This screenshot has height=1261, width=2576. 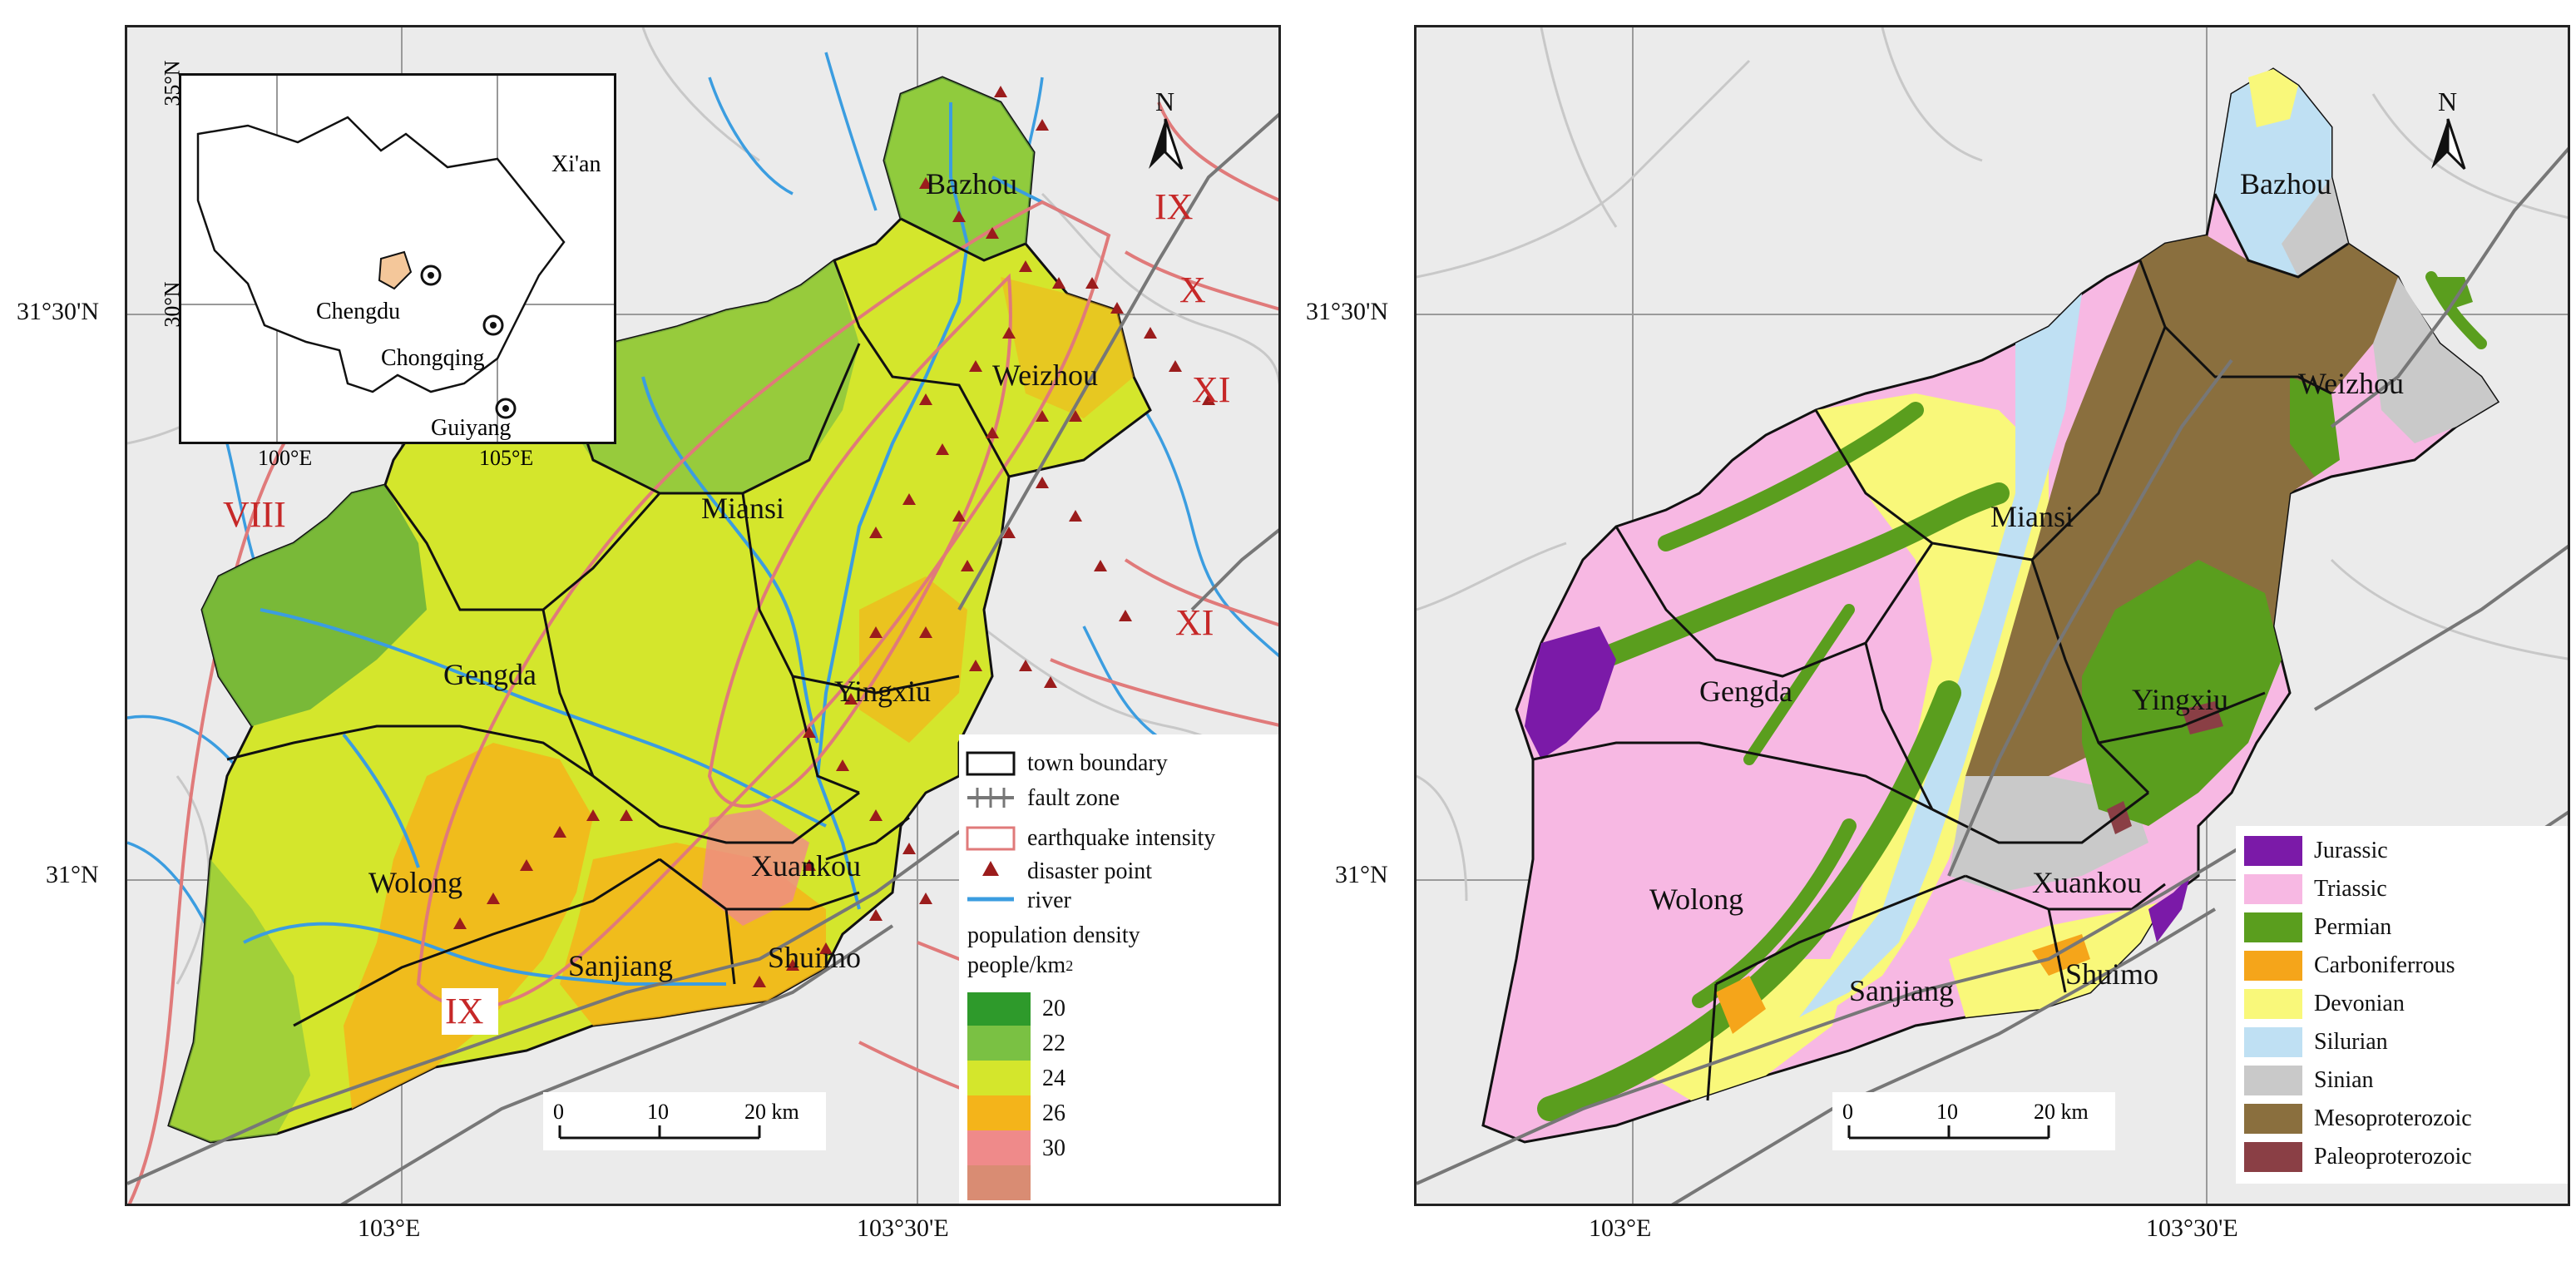 What do you see at coordinates (2180, 699) in the screenshot?
I see `geo-town-label-yingxiu: Yingxiu` at bounding box center [2180, 699].